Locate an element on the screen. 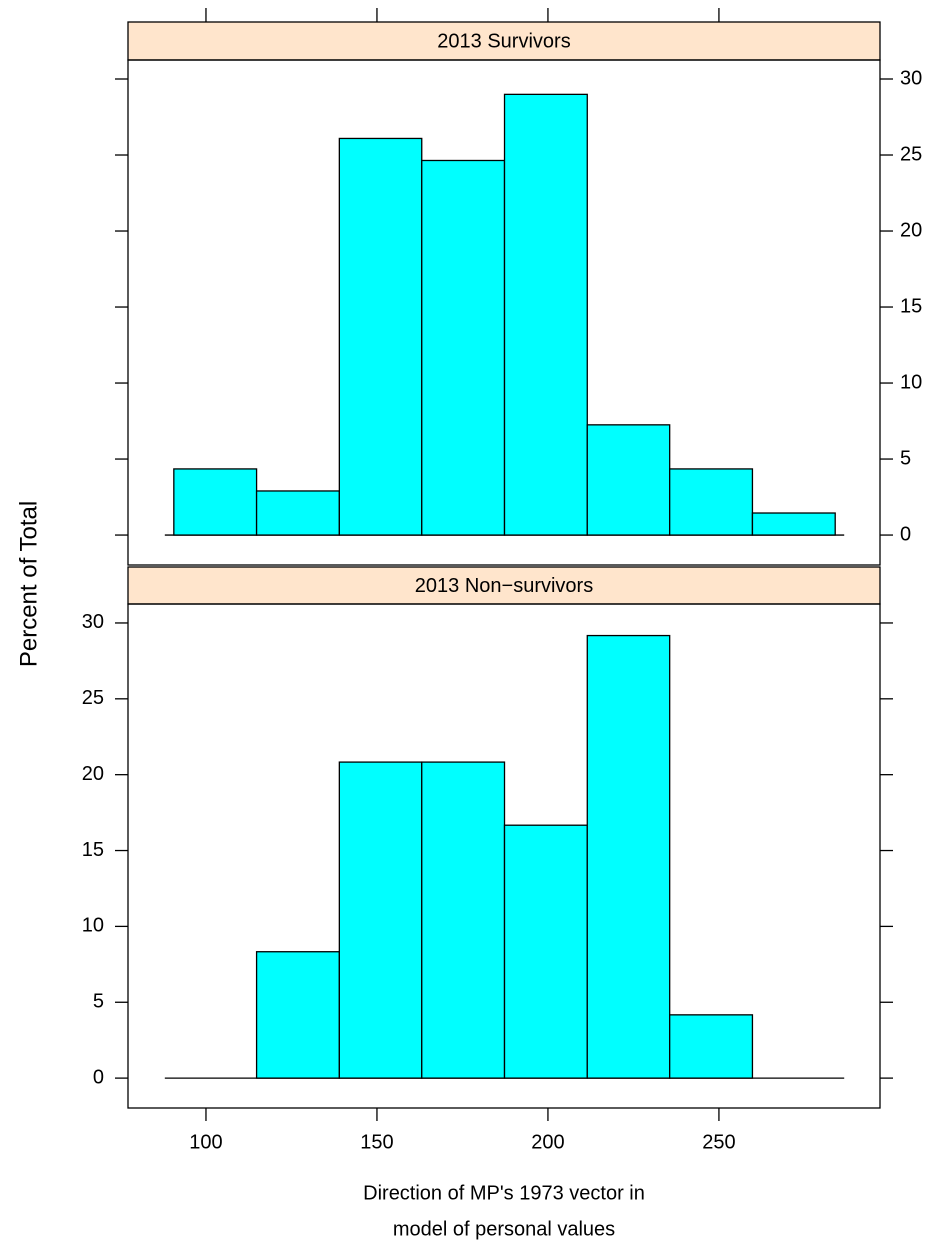 This screenshot has width=946, height=1254. x-axis-label: model of personal values is located at coordinates (504, 1229).